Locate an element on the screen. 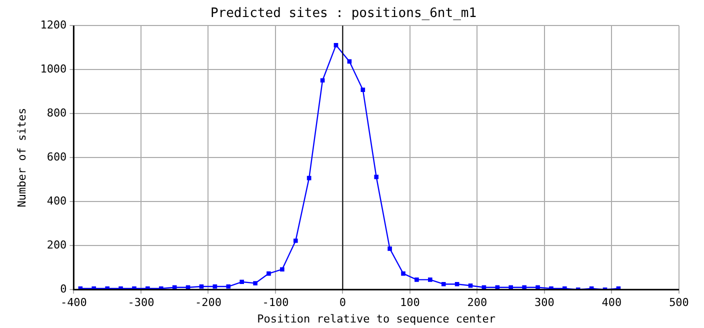 This screenshot has height=328, width=704. y-tick-label: 400 is located at coordinates (56, 201).